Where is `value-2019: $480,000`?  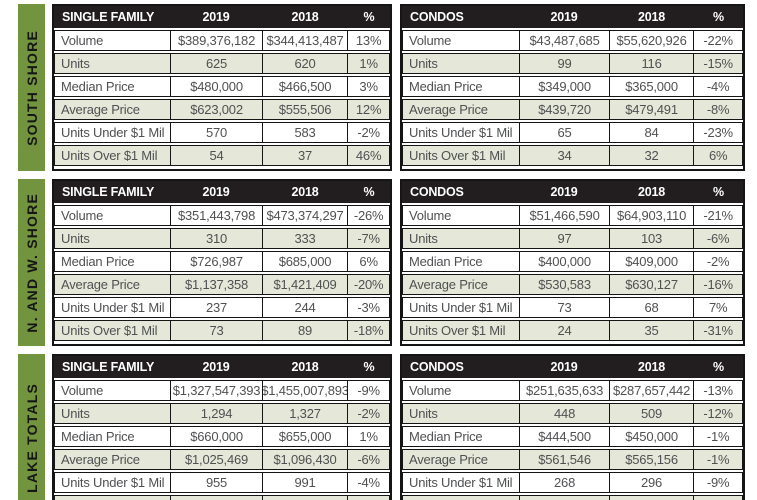
value-2019: $480,000 is located at coordinates (215, 86).